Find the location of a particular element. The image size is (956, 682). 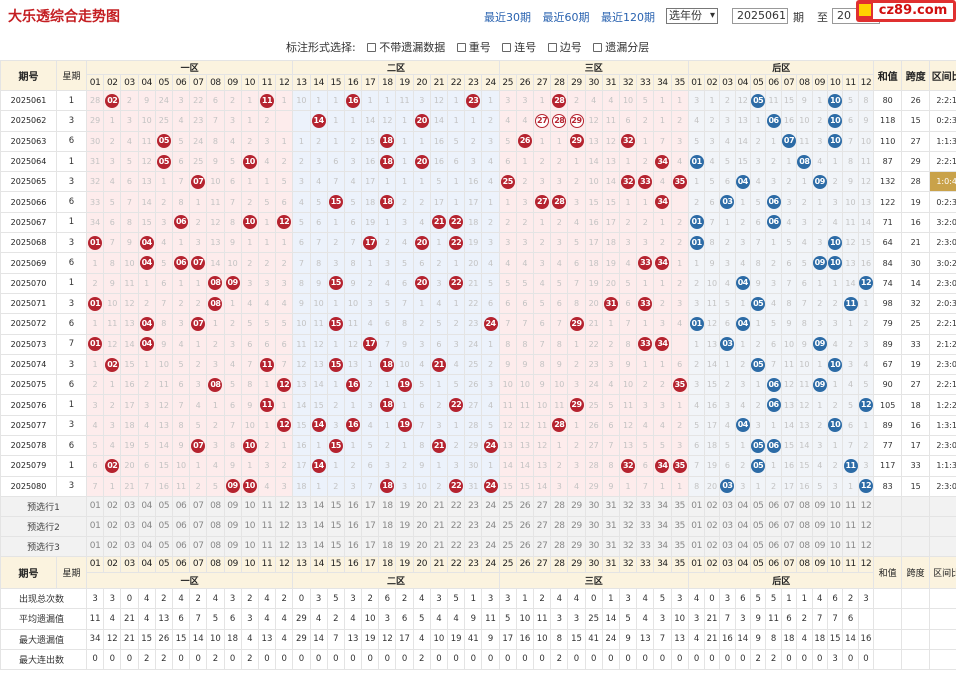

link-recent-120: 最近120期 is located at coordinates (628, 17).